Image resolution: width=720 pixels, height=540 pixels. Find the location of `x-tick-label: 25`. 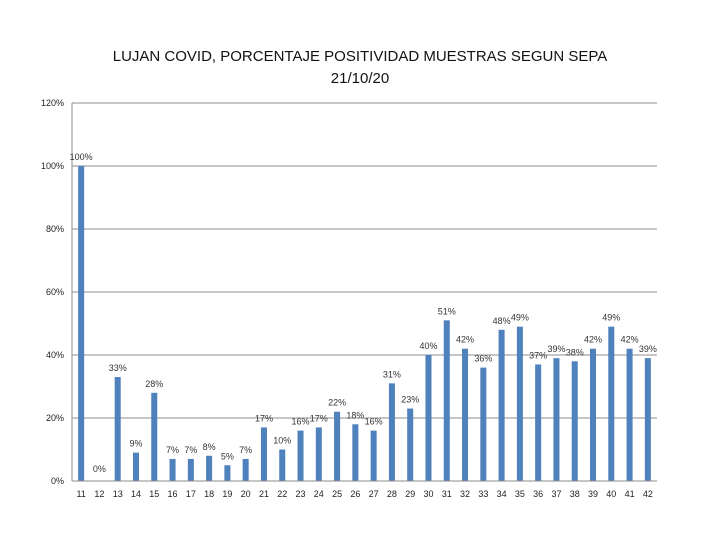

x-tick-label: 25 is located at coordinates (337, 494).